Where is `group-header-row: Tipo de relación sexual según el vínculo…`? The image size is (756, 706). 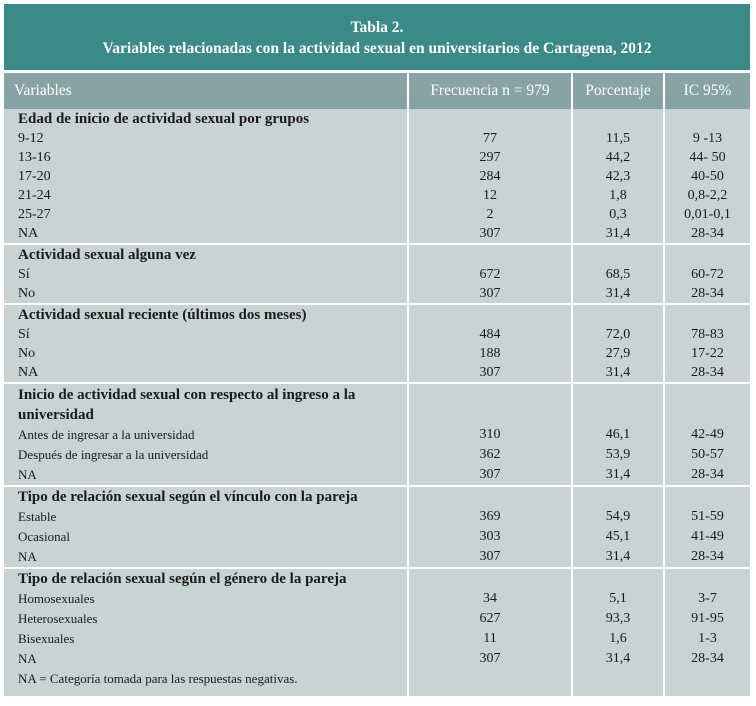
group-header-row: Tipo de relación sexual según el vínculo… is located at coordinates (377, 496).